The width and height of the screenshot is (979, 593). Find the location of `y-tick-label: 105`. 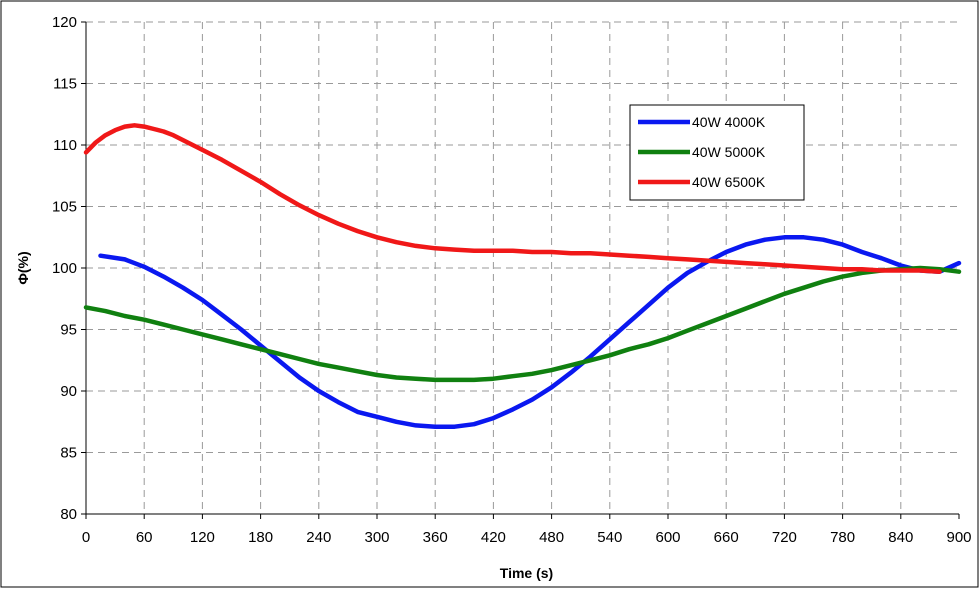

y-tick-label: 105 is located at coordinates (64, 207).